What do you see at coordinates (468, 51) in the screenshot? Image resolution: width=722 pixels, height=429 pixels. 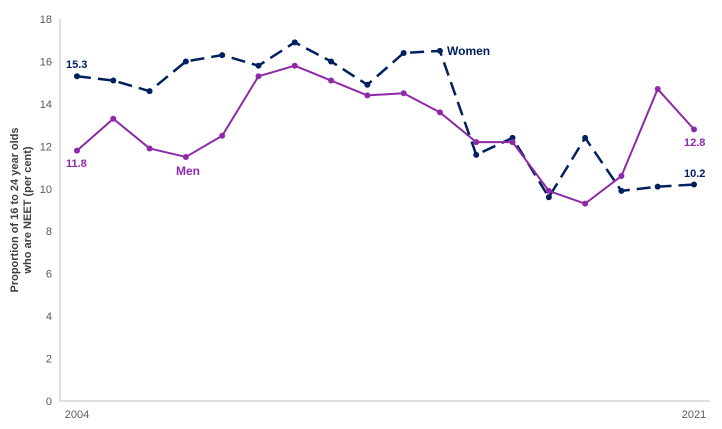 I see `women-series-label: Women` at bounding box center [468, 51].